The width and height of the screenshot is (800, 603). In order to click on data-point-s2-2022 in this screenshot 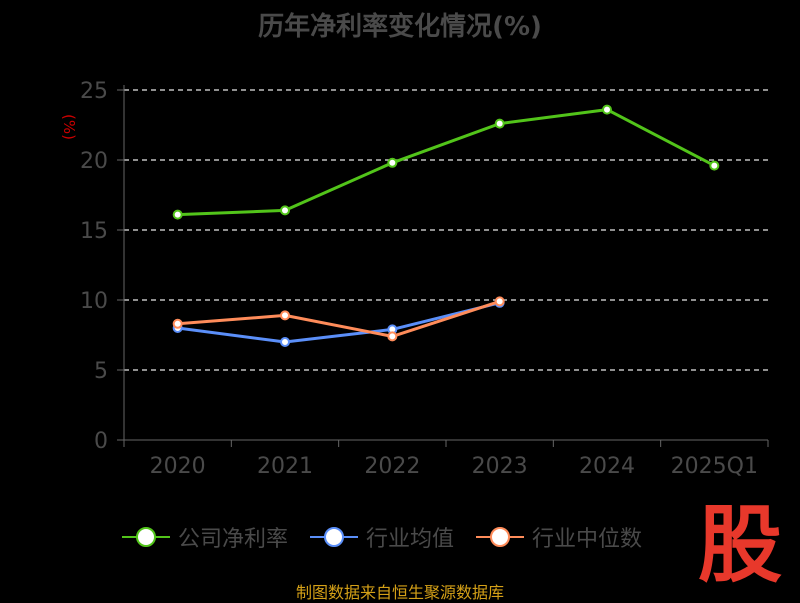, I will do `click(392, 336)`.